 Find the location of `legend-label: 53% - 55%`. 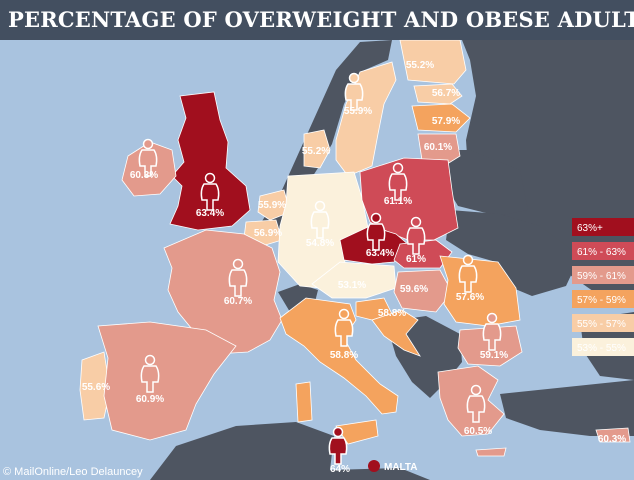

legend-label: 53% - 55% is located at coordinates (601, 348).